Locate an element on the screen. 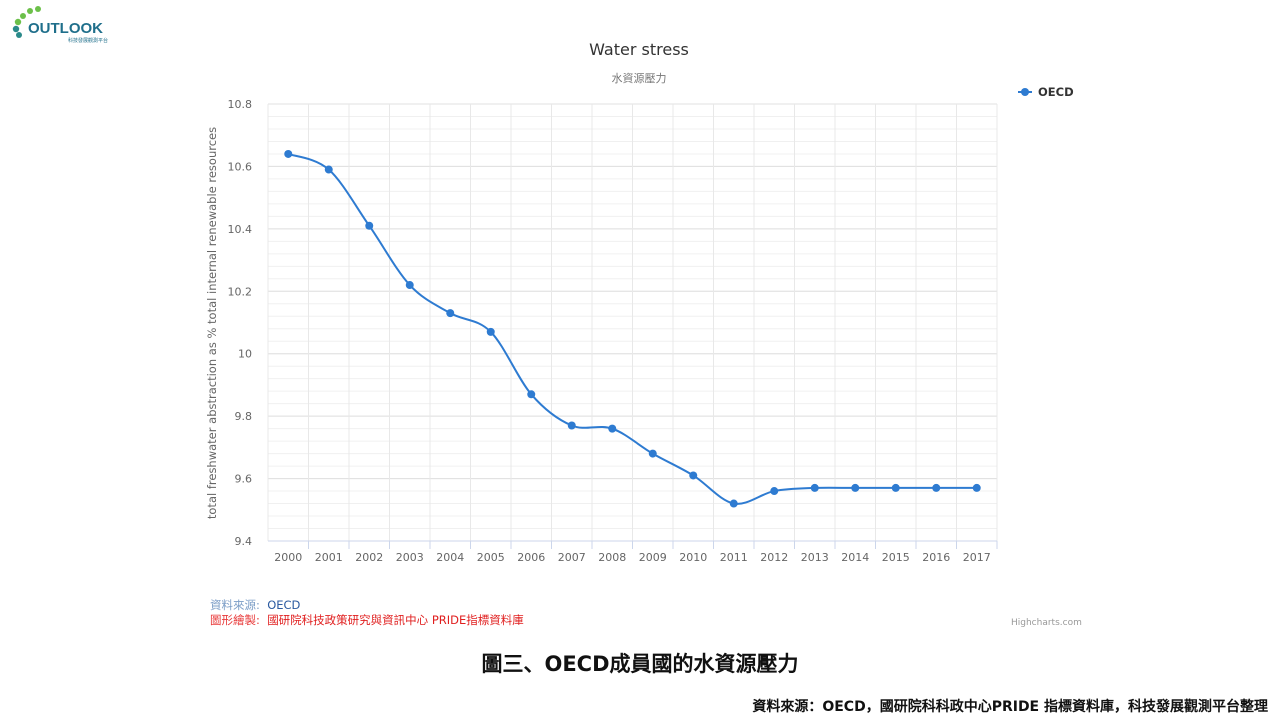 This screenshot has width=1280, height=720. x-tick-label: 2015 is located at coordinates (896, 557).